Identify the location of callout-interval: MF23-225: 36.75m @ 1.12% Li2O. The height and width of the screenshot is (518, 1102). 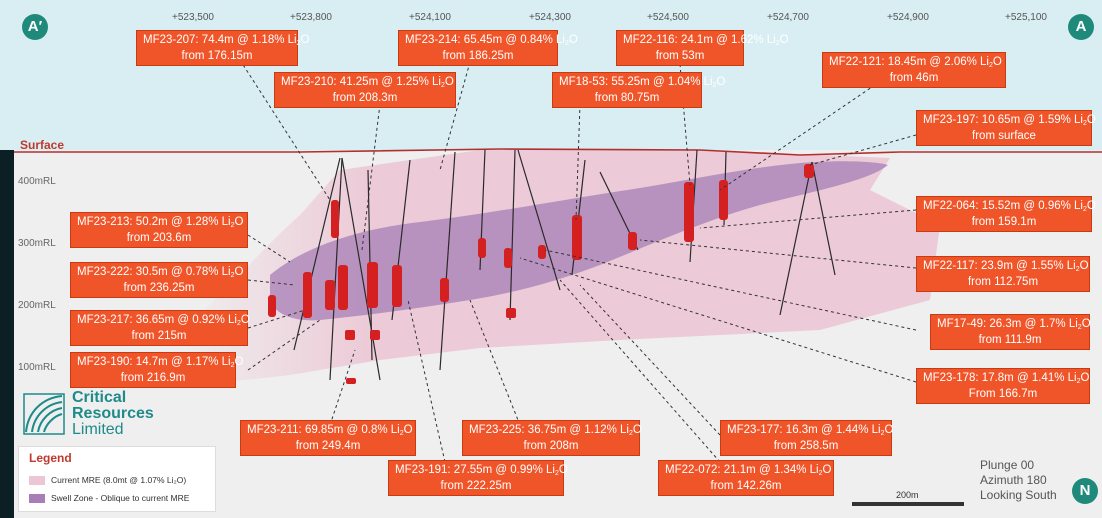
(555, 430).